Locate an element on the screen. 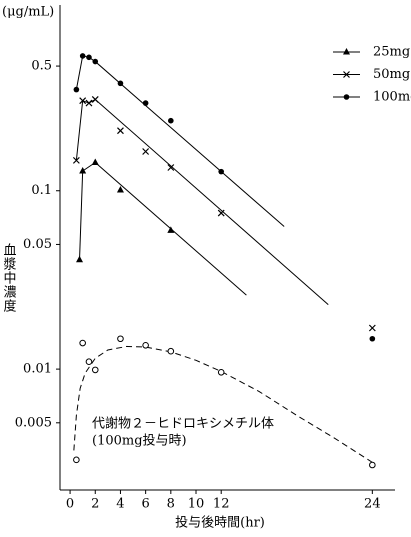  legend-label: 25mg is located at coordinates (391, 52).